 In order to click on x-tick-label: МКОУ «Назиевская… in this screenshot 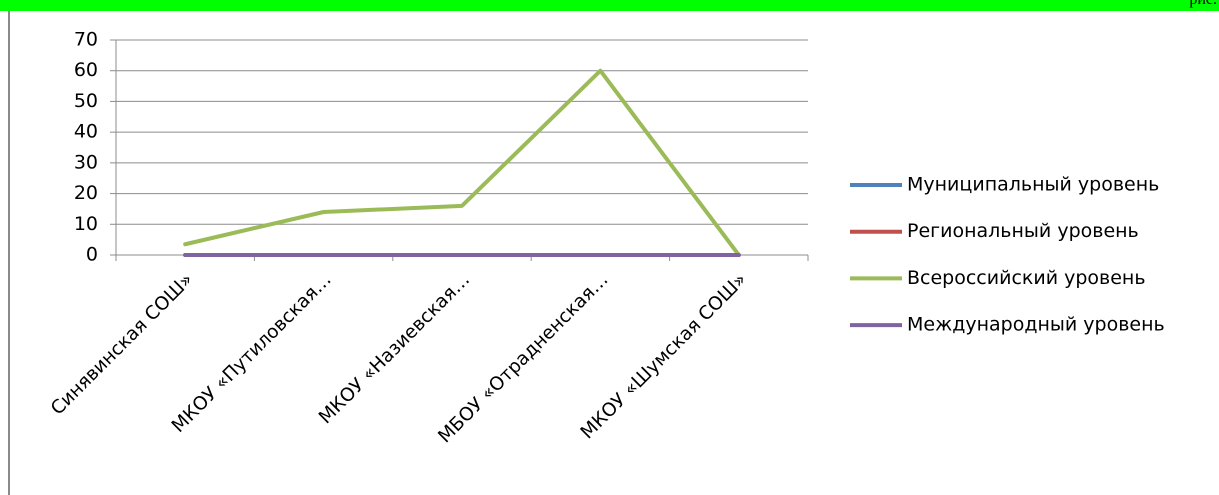, I will do `click(394, 348)`.